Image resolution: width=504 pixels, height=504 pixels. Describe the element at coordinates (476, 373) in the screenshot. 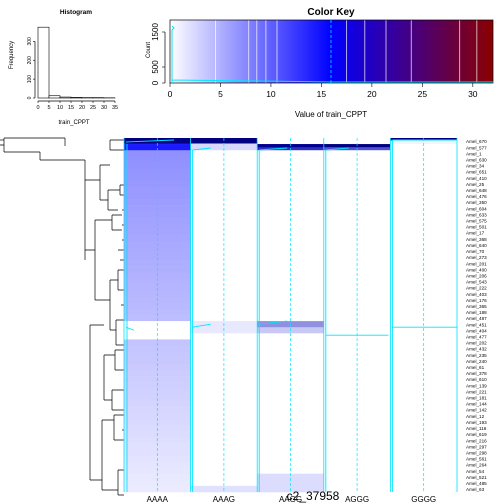

I see `row-label: Amel_378` at that location.